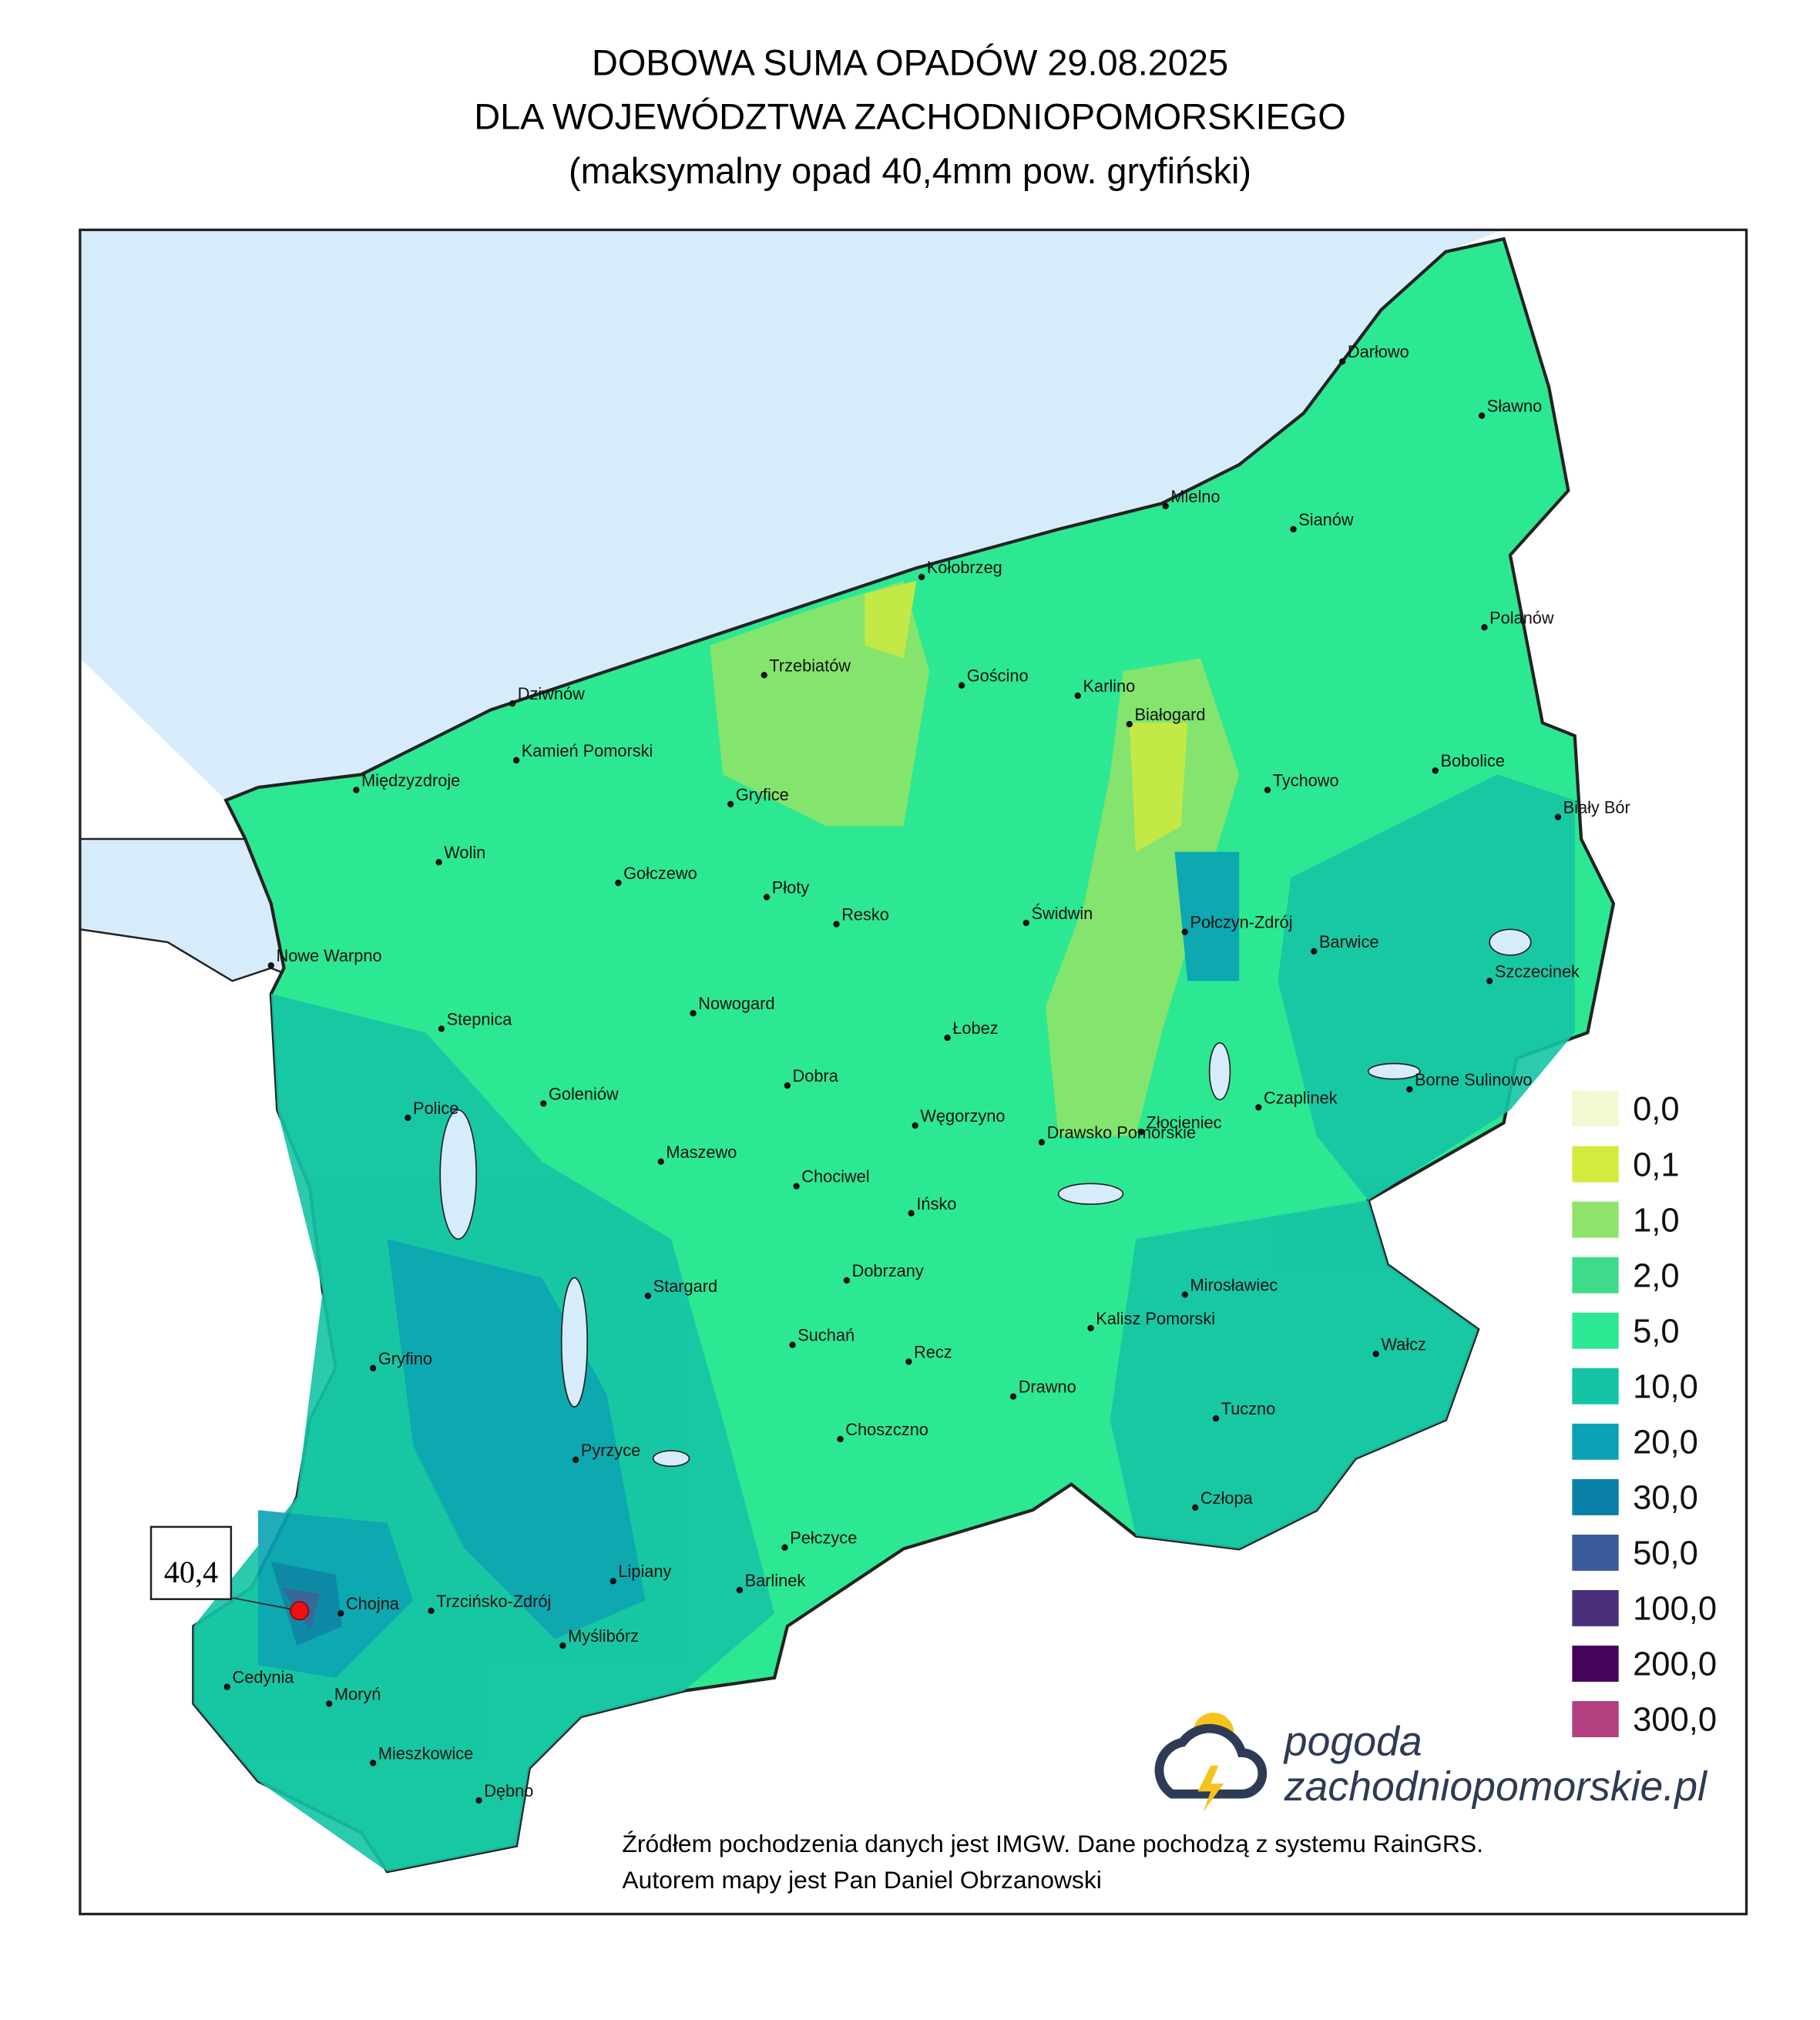 This screenshot has height=2020, width=1820. What do you see at coordinates (810, 665) in the screenshot?
I see `city-label: Trzebiatów` at bounding box center [810, 665].